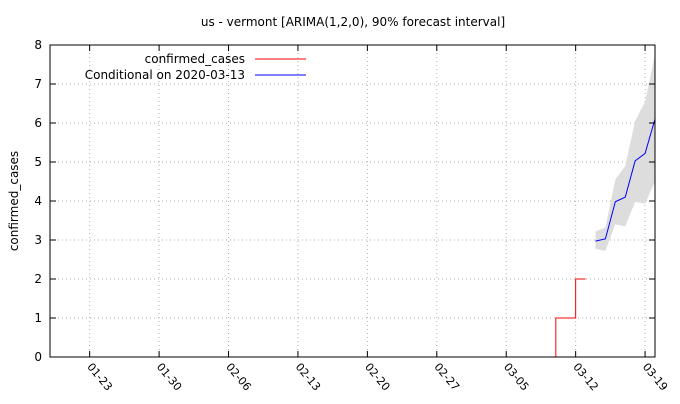 The width and height of the screenshot is (680, 404). I want to click on series-line-conditional, so click(625, 180).